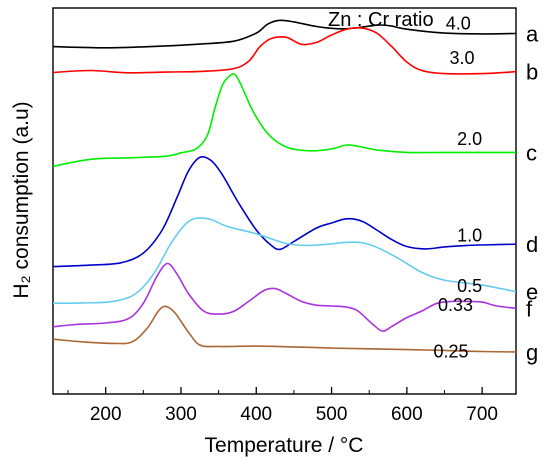 The height and width of the screenshot is (468, 550). I want to click on x-tick-label: 700, so click(482, 414).